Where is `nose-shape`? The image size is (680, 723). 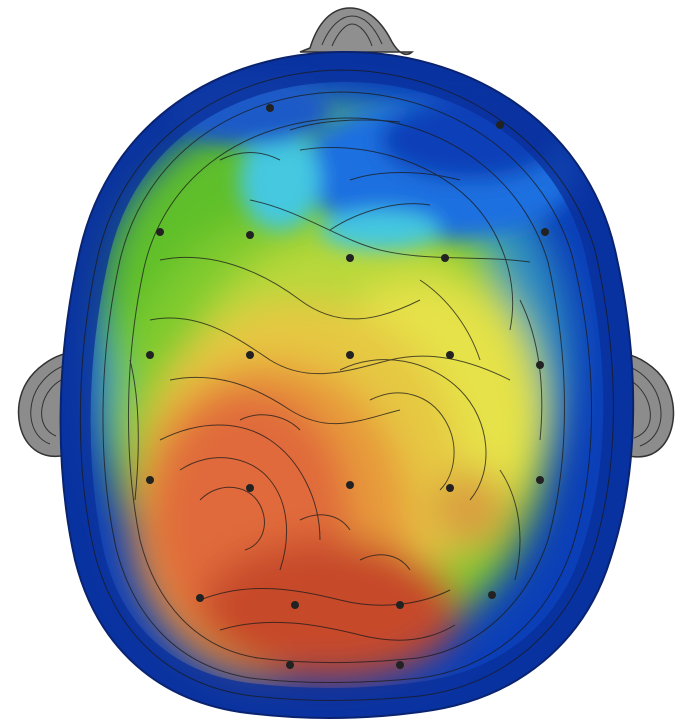
nose-shape is located at coordinates (357, 31).